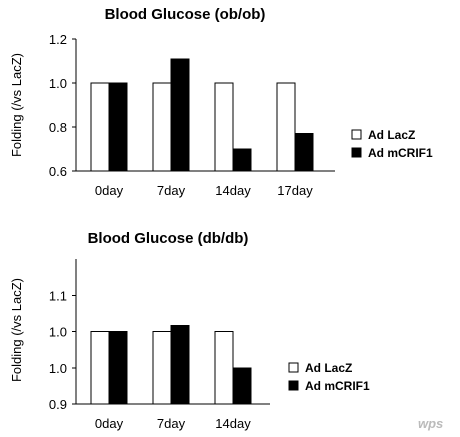  Describe the element at coordinates (304, 152) in the screenshot. I see `bar-mcrif1-17day` at that location.